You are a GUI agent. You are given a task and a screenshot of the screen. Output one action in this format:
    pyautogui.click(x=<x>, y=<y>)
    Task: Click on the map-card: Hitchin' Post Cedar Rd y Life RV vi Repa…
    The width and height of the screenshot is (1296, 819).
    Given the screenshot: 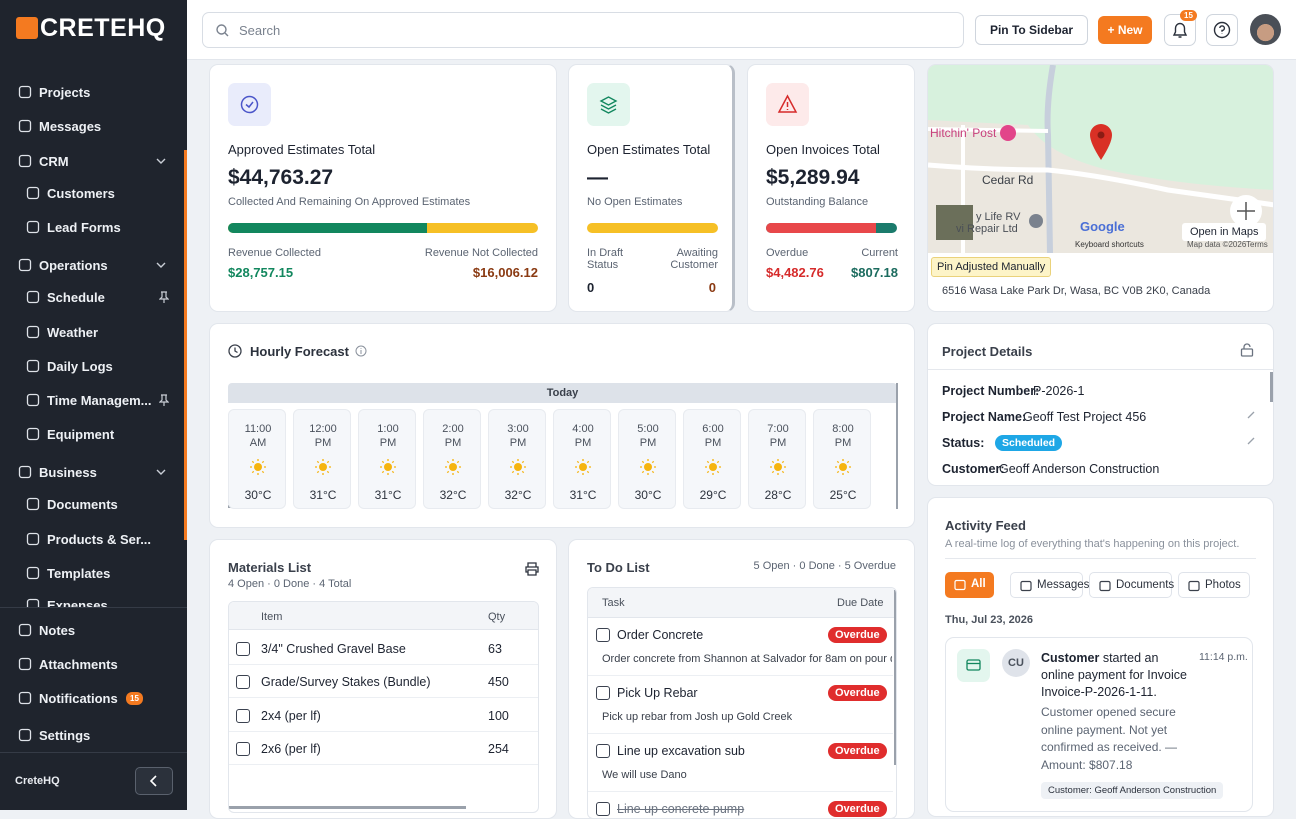 What is the action you would take?
    pyautogui.click(x=1100, y=188)
    